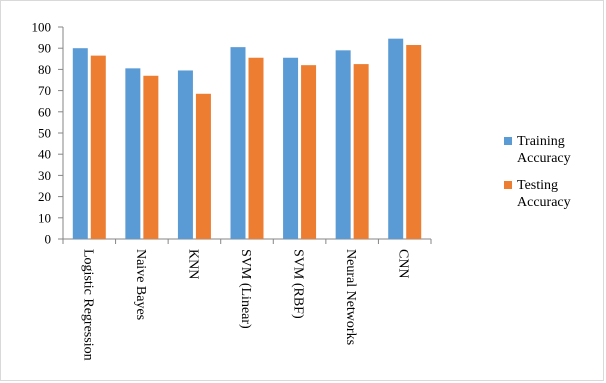  I want to click on x-category-label: SVM (Linear), so click(245, 289).